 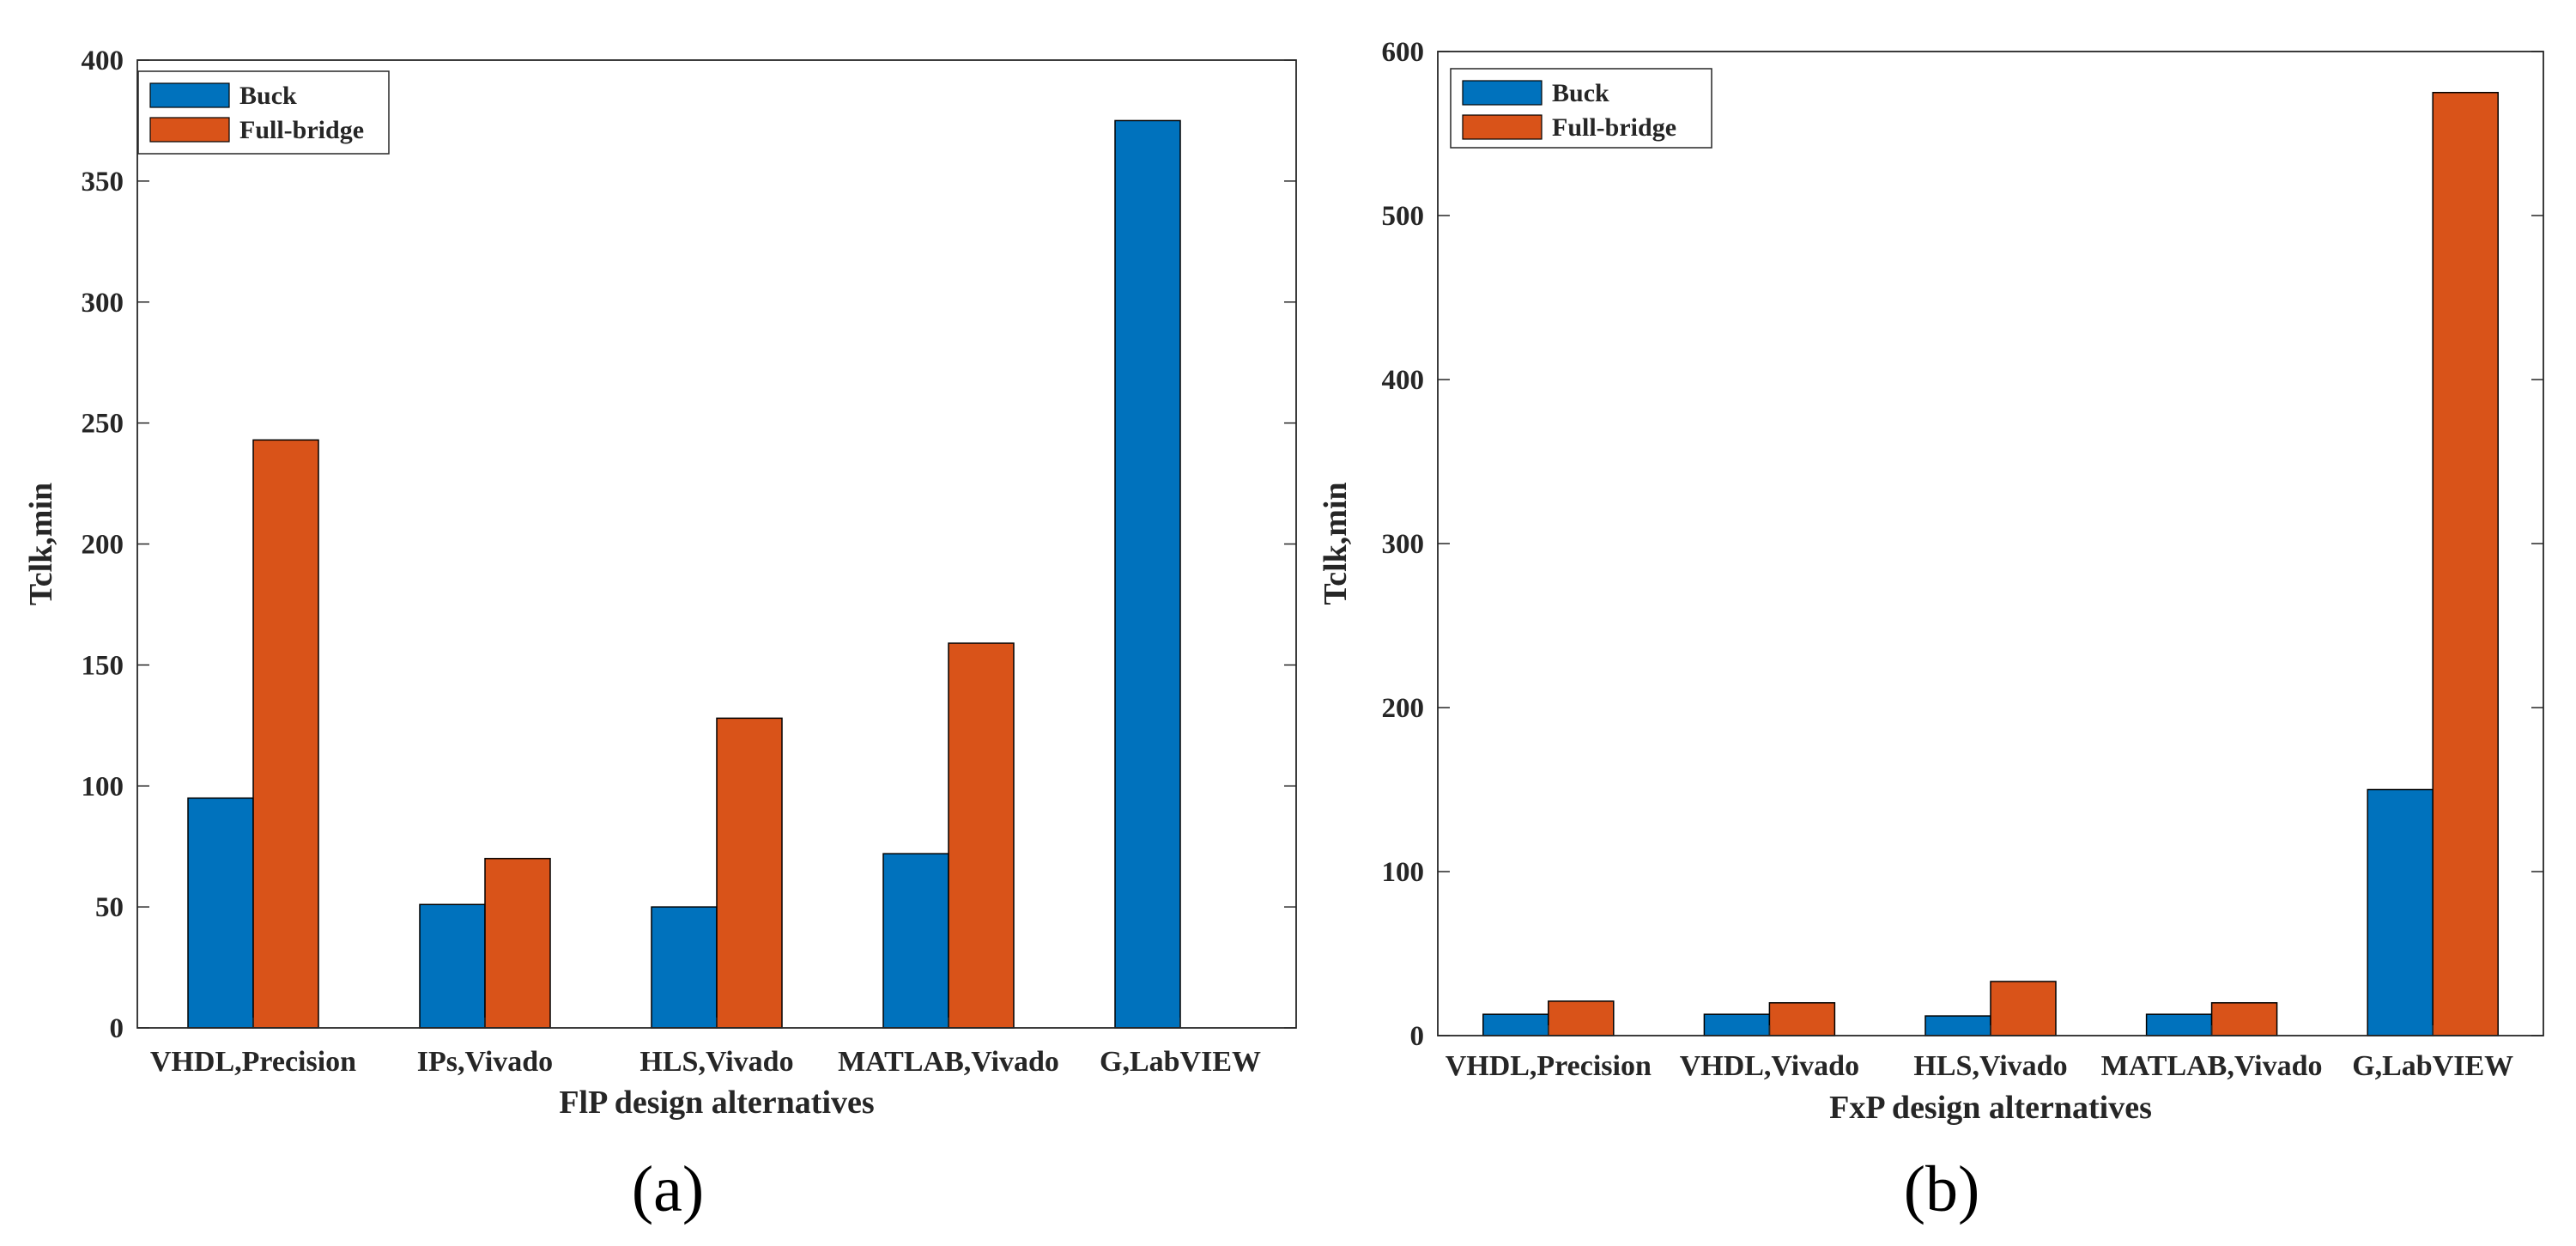 What do you see at coordinates (1990, 1108) in the screenshot?
I see `x-axis-label: FxP design alternatives` at bounding box center [1990, 1108].